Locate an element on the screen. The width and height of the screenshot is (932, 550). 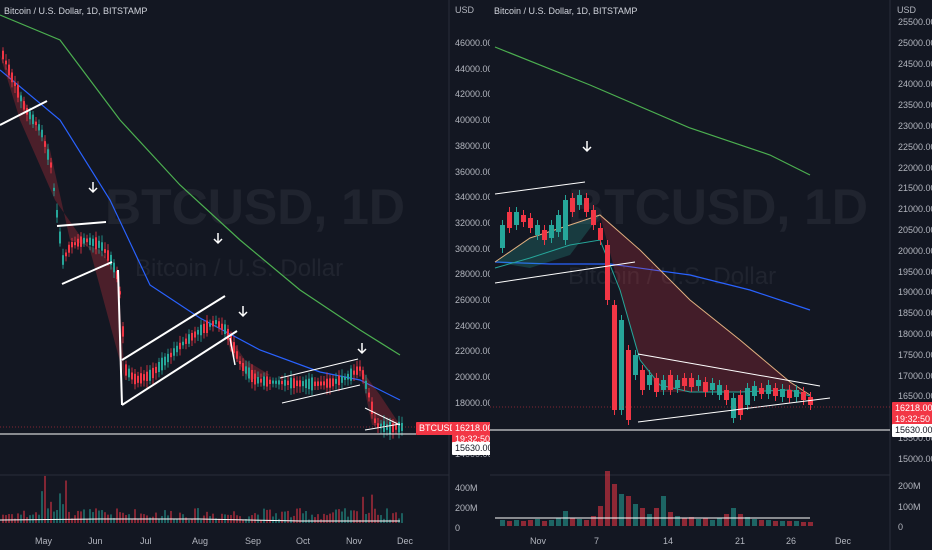
volume-tick-label: 200M is located at coordinates (909, 486).